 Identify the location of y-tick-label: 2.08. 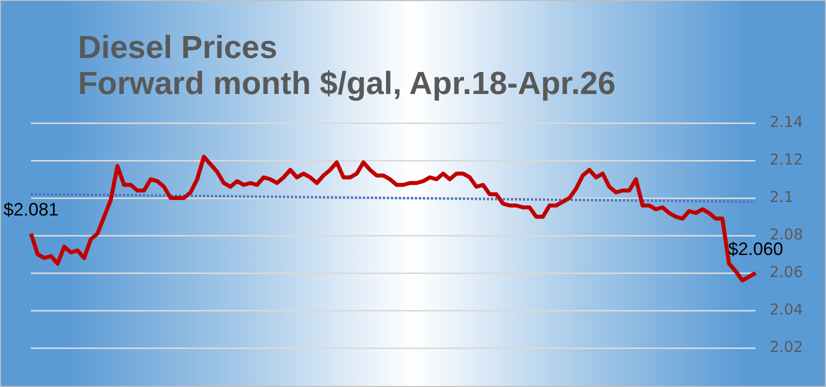
(787, 234).